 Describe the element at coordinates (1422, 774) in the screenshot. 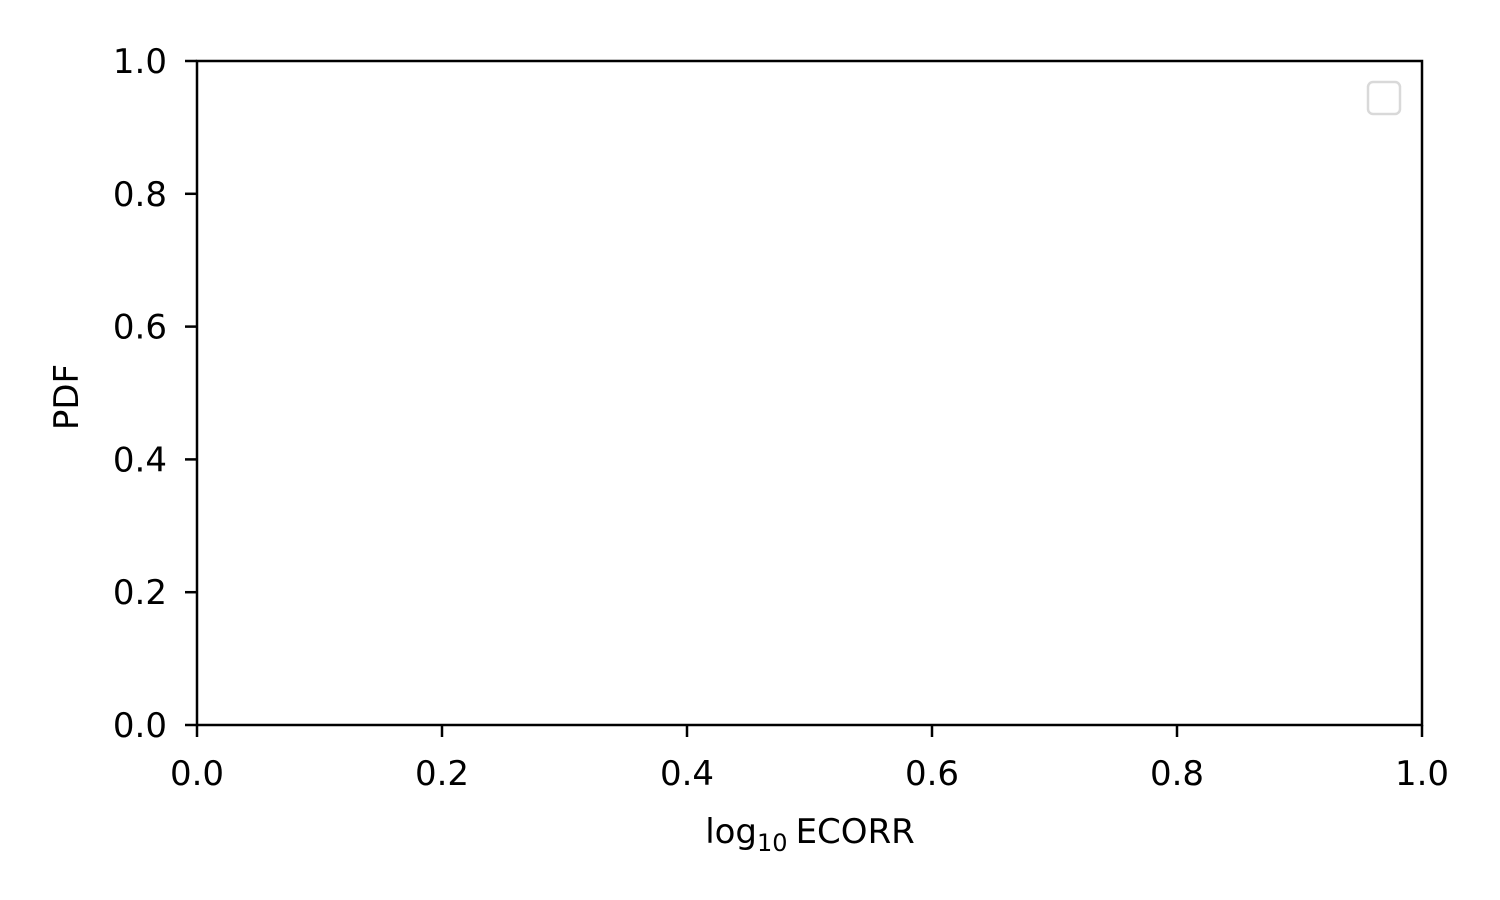

I see `x-tick-label: 1.0` at that location.